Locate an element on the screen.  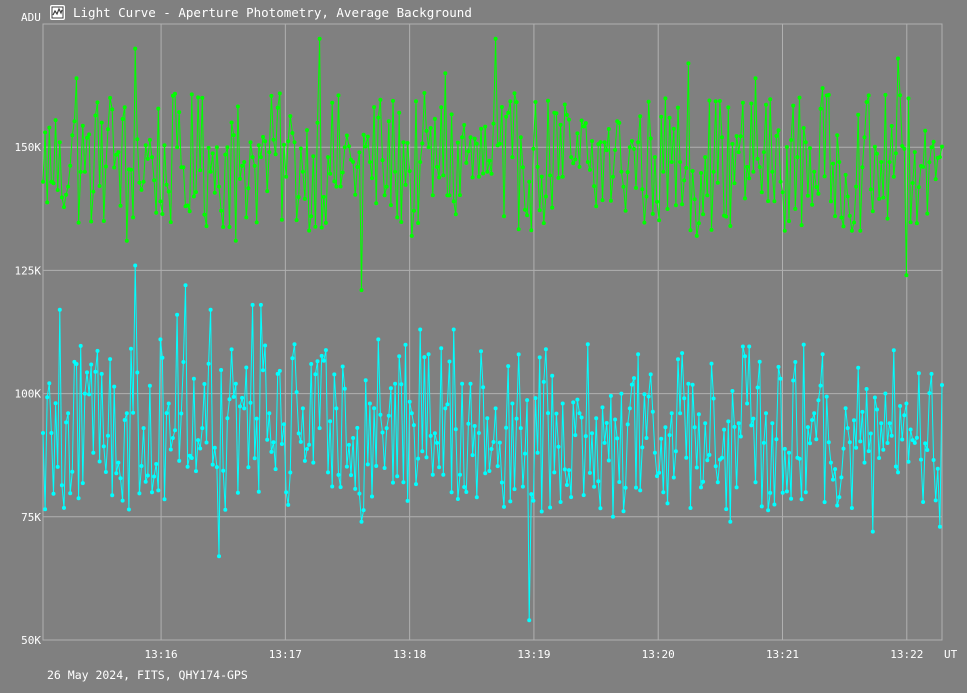
y-tick-label: 50K is located at coordinates (31, 640).